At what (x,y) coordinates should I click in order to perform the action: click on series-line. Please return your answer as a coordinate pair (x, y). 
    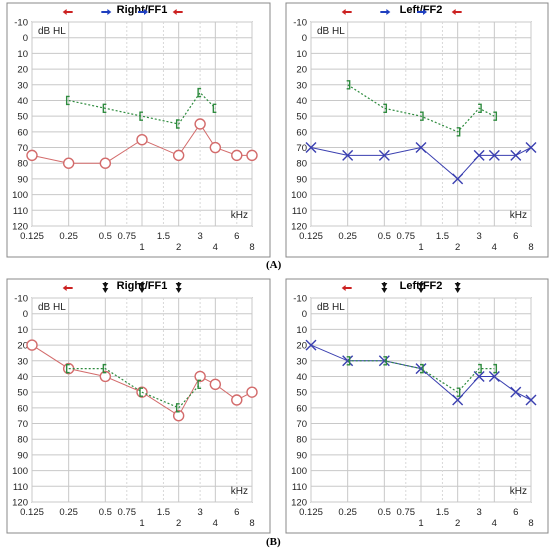
    Looking at the image, I should click on (142, 108).